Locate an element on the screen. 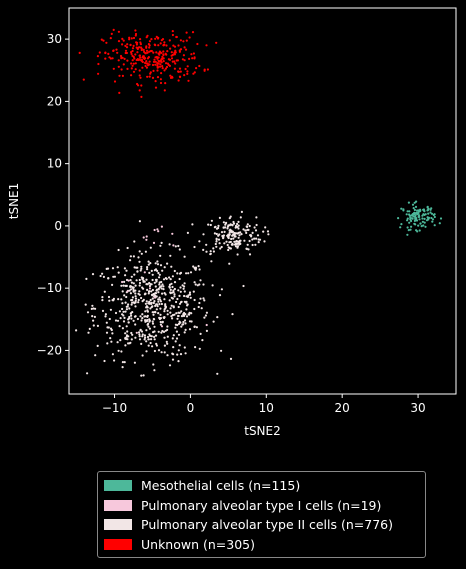 This screenshot has width=466, height=569. legend-item: Mesothelial cells (n=115) is located at coordinates (264, 486).